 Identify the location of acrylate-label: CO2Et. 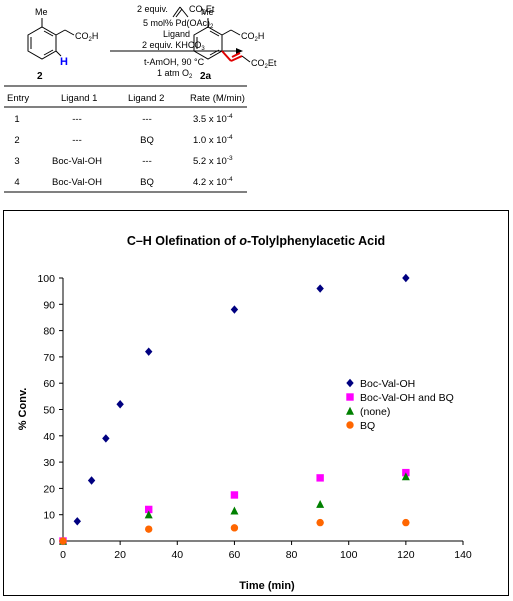
(202, 10).